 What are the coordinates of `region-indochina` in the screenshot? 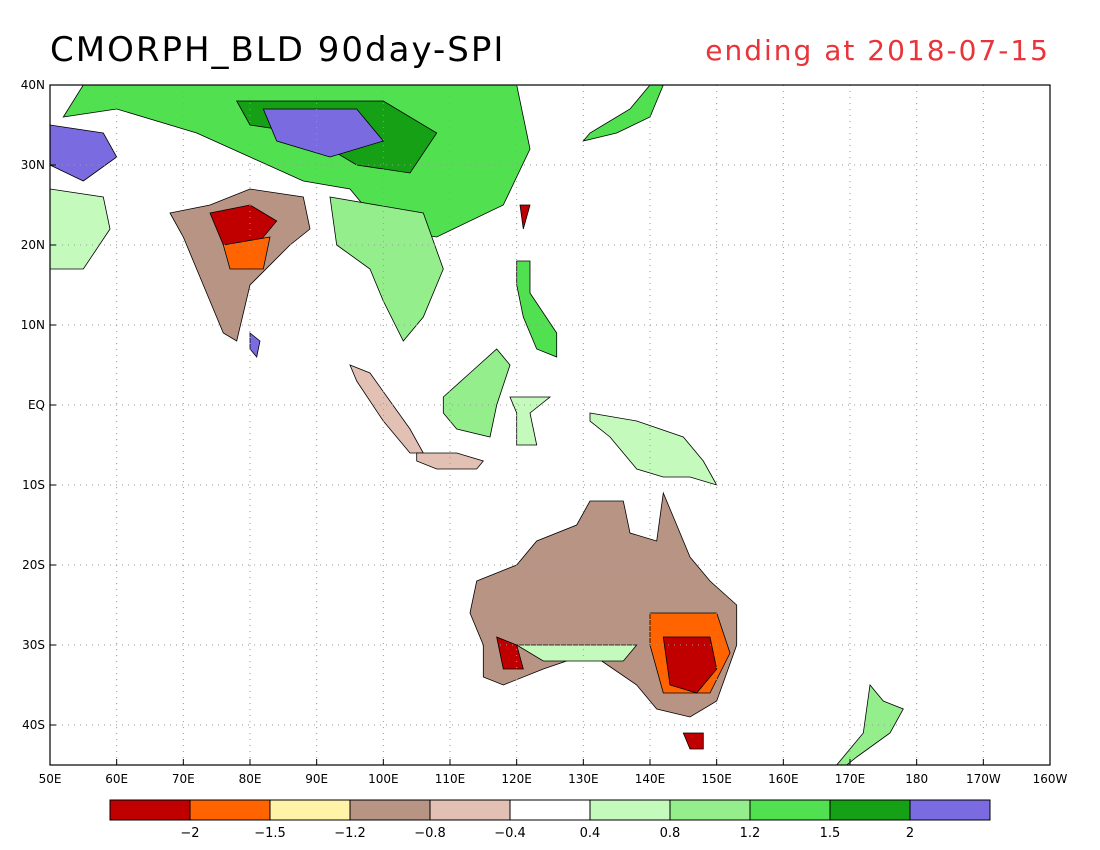 It's located at (386, 269).